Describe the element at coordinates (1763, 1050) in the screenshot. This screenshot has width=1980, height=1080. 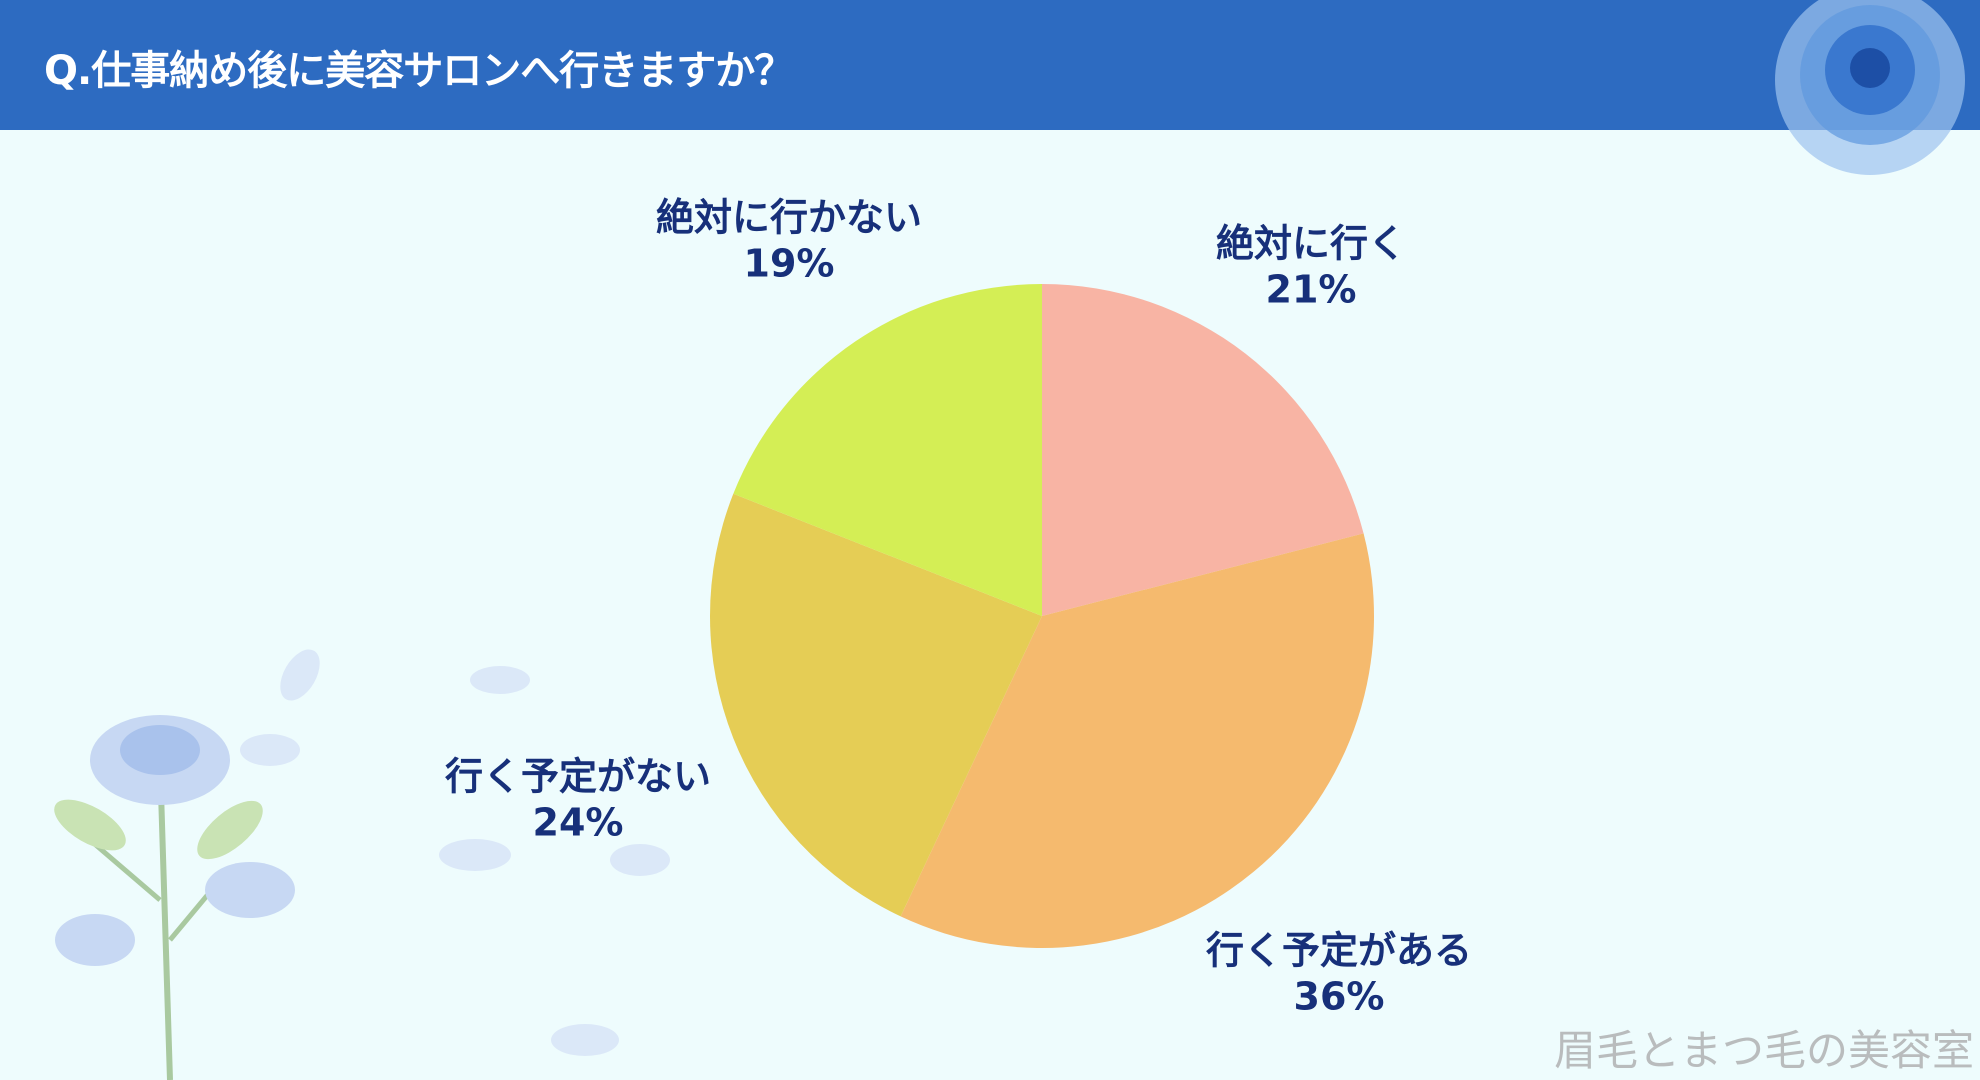
I see `watermark: 眉毛とまつ毛の美容室` at that location.